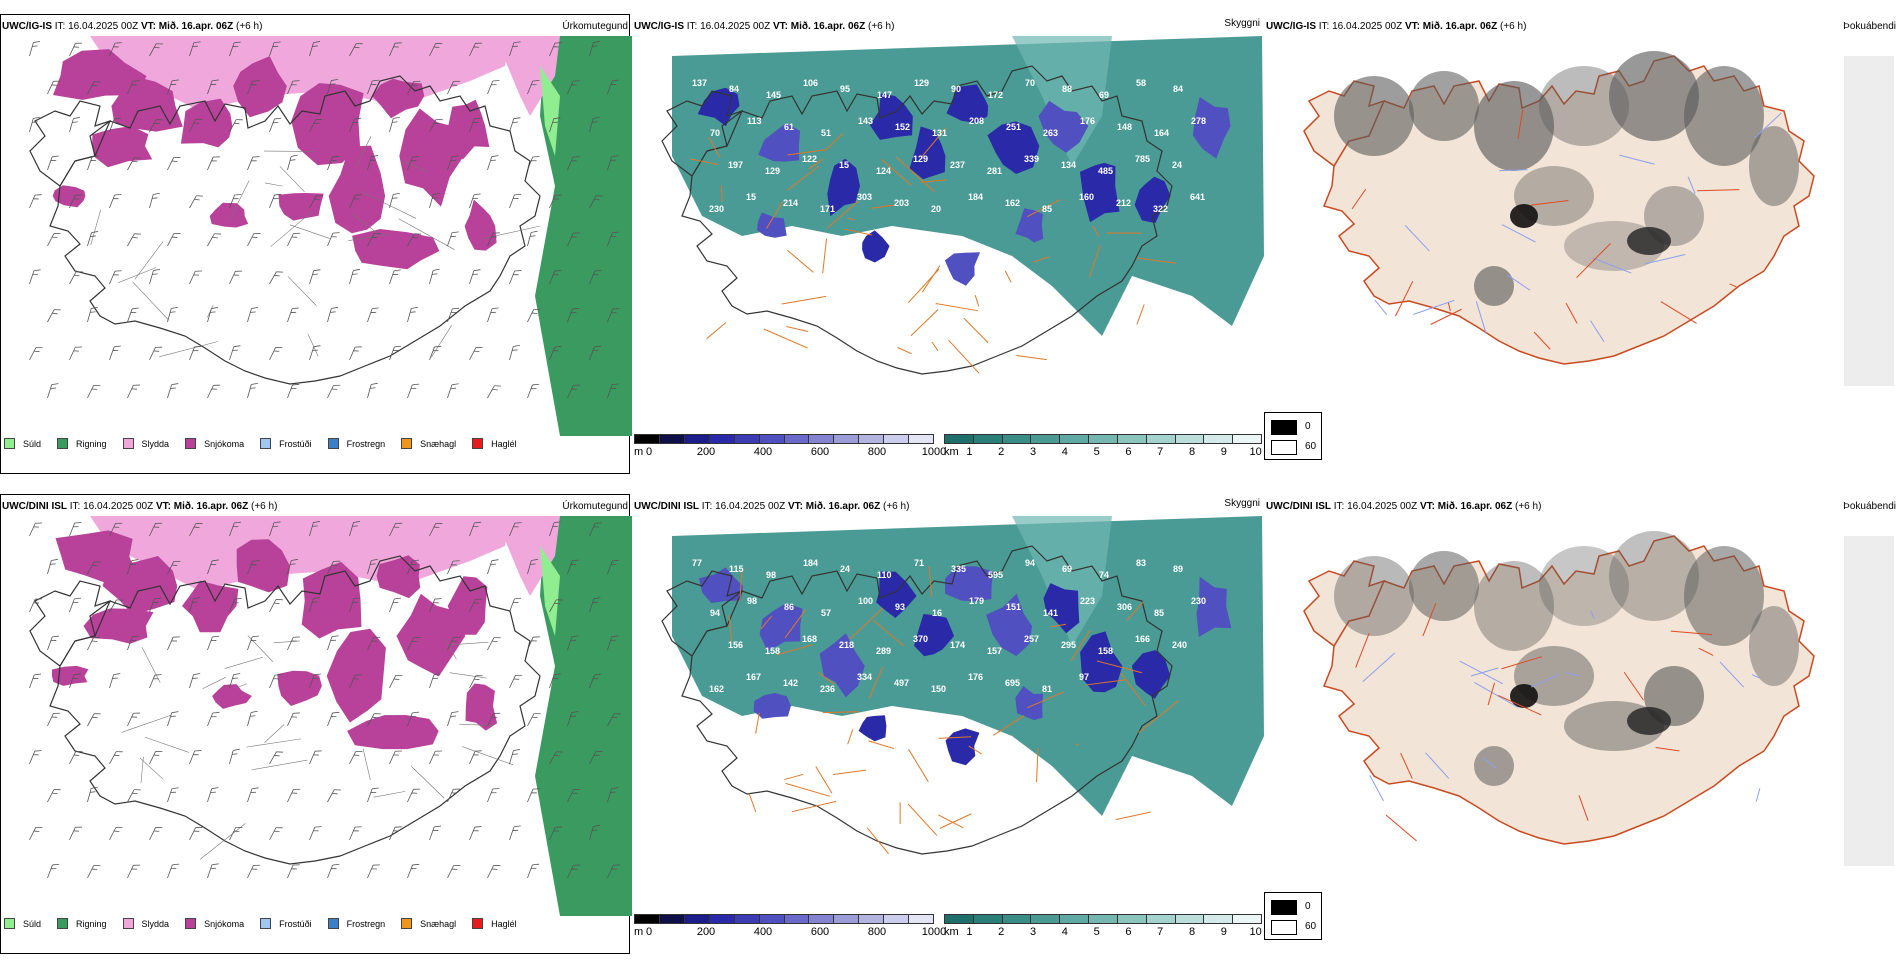 The width and height of the screenshot is (1900, 962). Describe the element at coordinates (32, 924) in the screenshot. I see `legend-label: Súld` at that location.